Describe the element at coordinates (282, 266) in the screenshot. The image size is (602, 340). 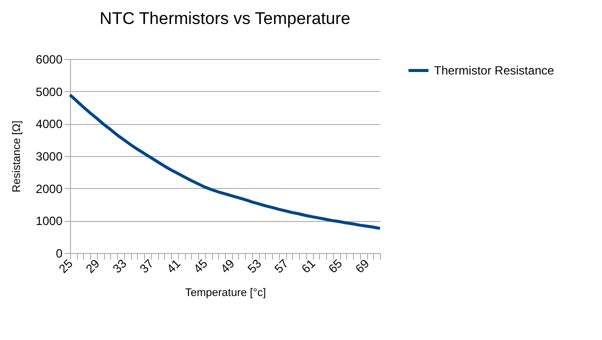
I see `x-tick-label: 57` at that location.